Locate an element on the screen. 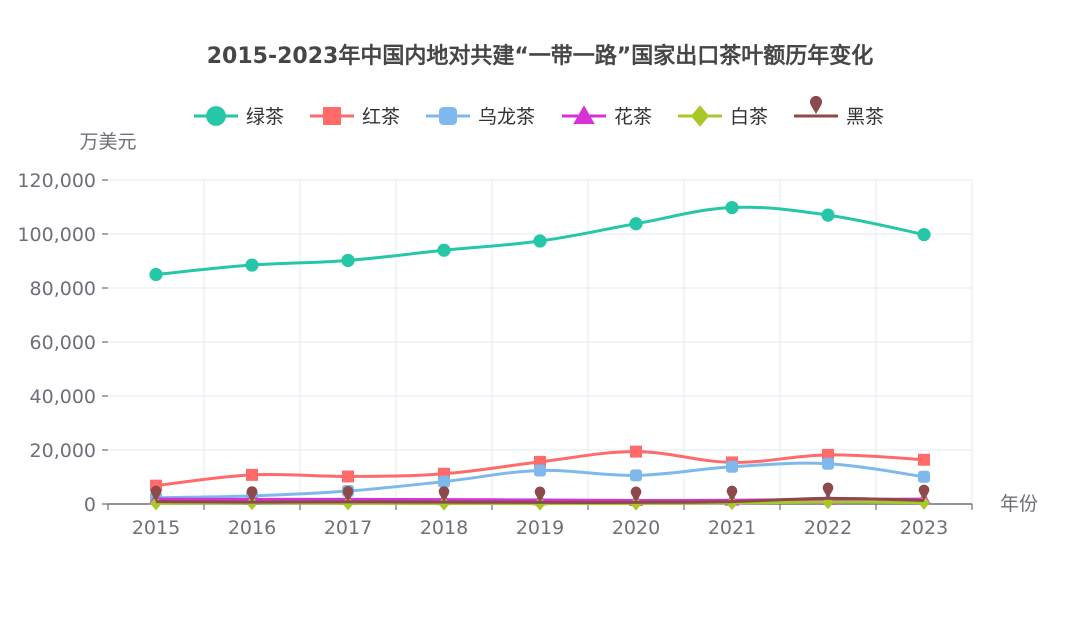 Image resolution: width=1080 pixels, height=630 pixels. y-tick-label: 40,000 is located at coordinates (63, 397).